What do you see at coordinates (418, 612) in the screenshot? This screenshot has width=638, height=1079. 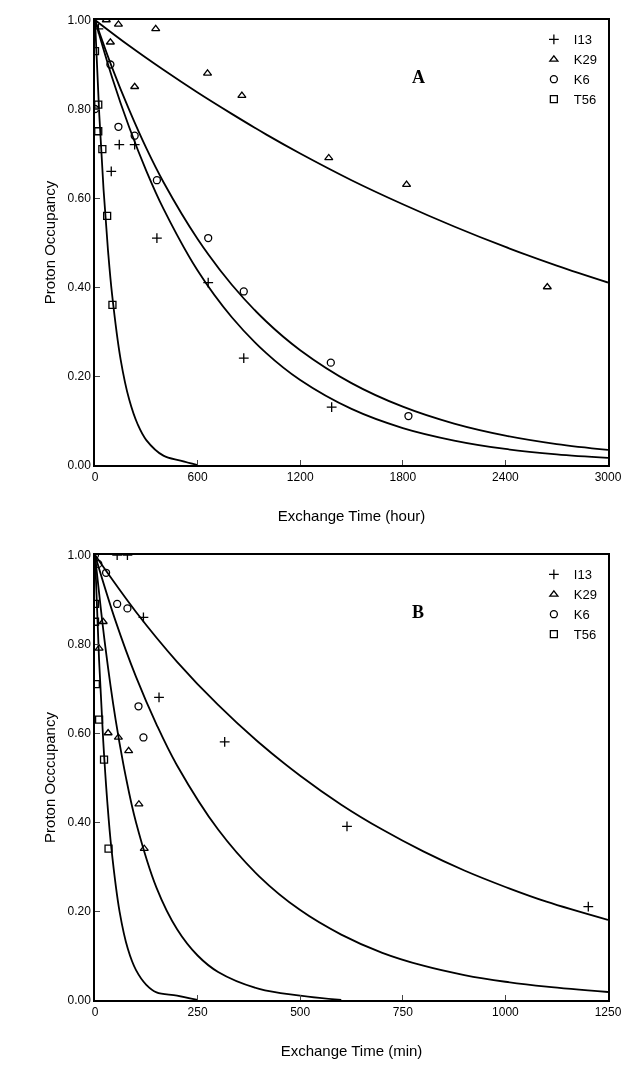 I see `annotation: B` at bounding box center [418, 612].